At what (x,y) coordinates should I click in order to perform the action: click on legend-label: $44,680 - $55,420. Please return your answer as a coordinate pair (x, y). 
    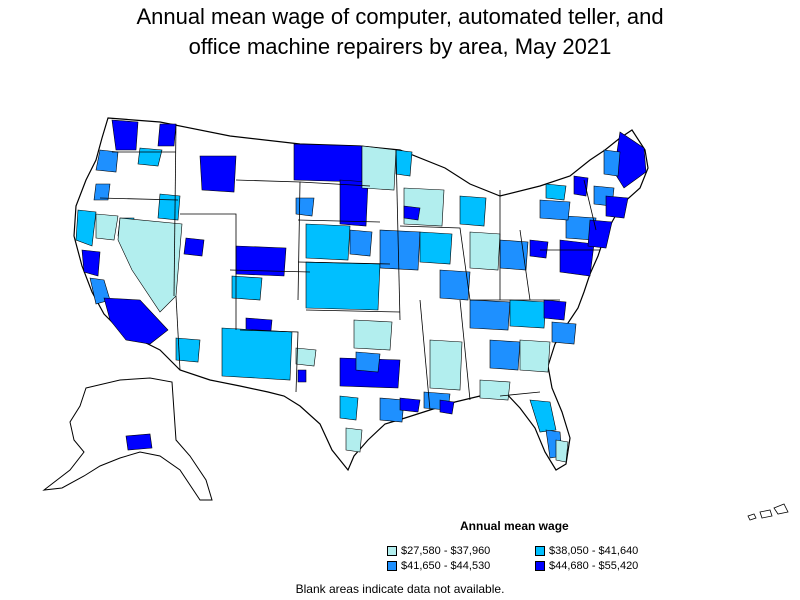
    Looking at the image, I should click on (594, 566).